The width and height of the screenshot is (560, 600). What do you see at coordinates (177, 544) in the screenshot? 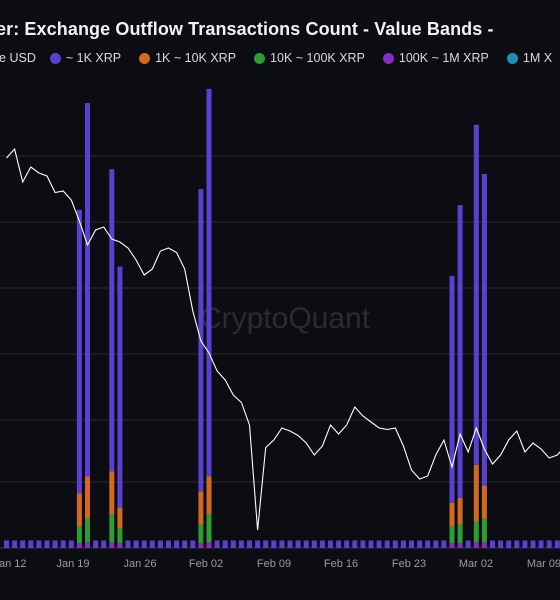
I see `bar--1k-xrp-21` at bounding box center [177, 544].